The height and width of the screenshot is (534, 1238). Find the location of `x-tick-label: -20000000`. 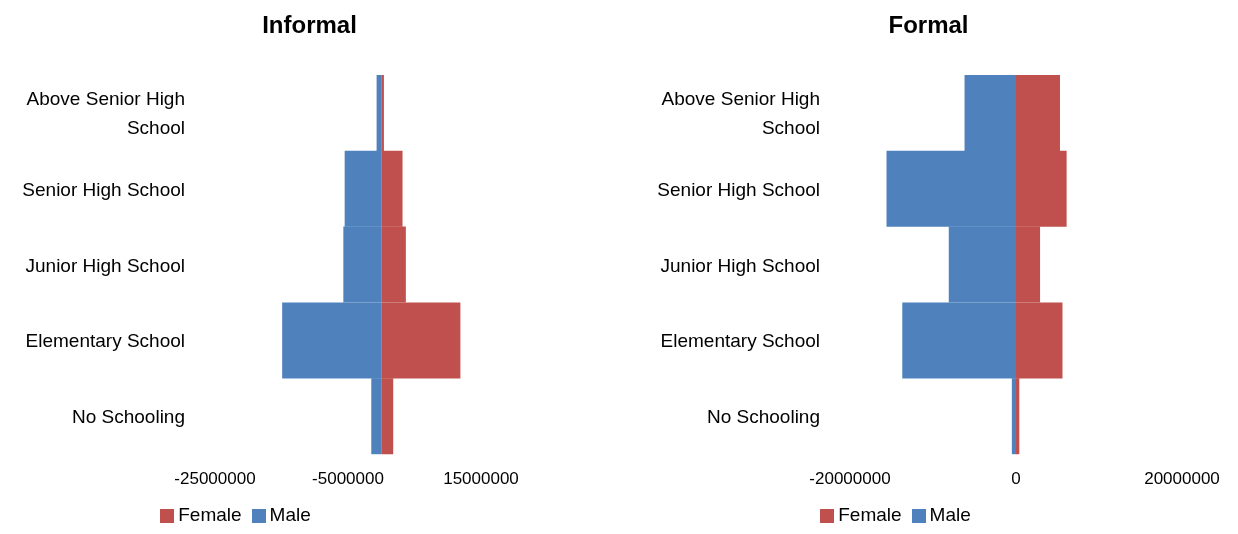

x-tick-label: -20000000 is located at coordinates (850, 479).